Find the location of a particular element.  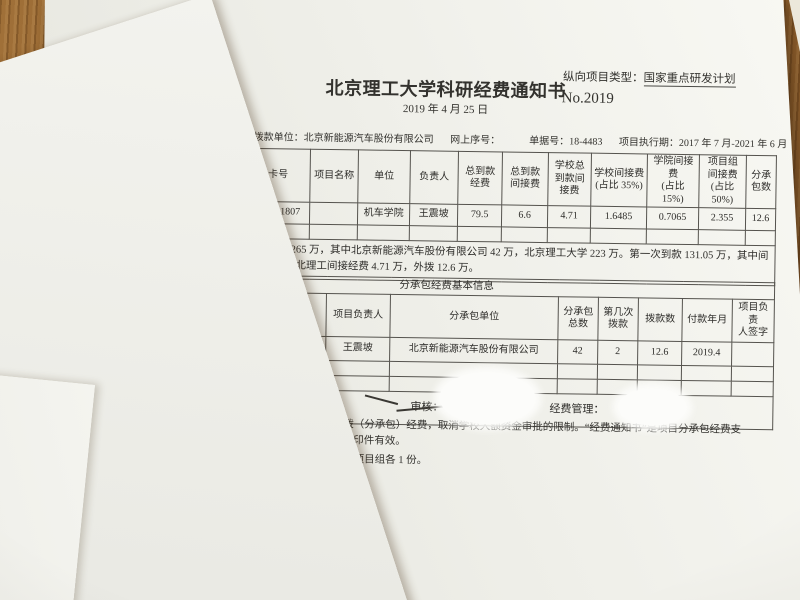

cell: 机车学院 is located at coordinates (383, 214).